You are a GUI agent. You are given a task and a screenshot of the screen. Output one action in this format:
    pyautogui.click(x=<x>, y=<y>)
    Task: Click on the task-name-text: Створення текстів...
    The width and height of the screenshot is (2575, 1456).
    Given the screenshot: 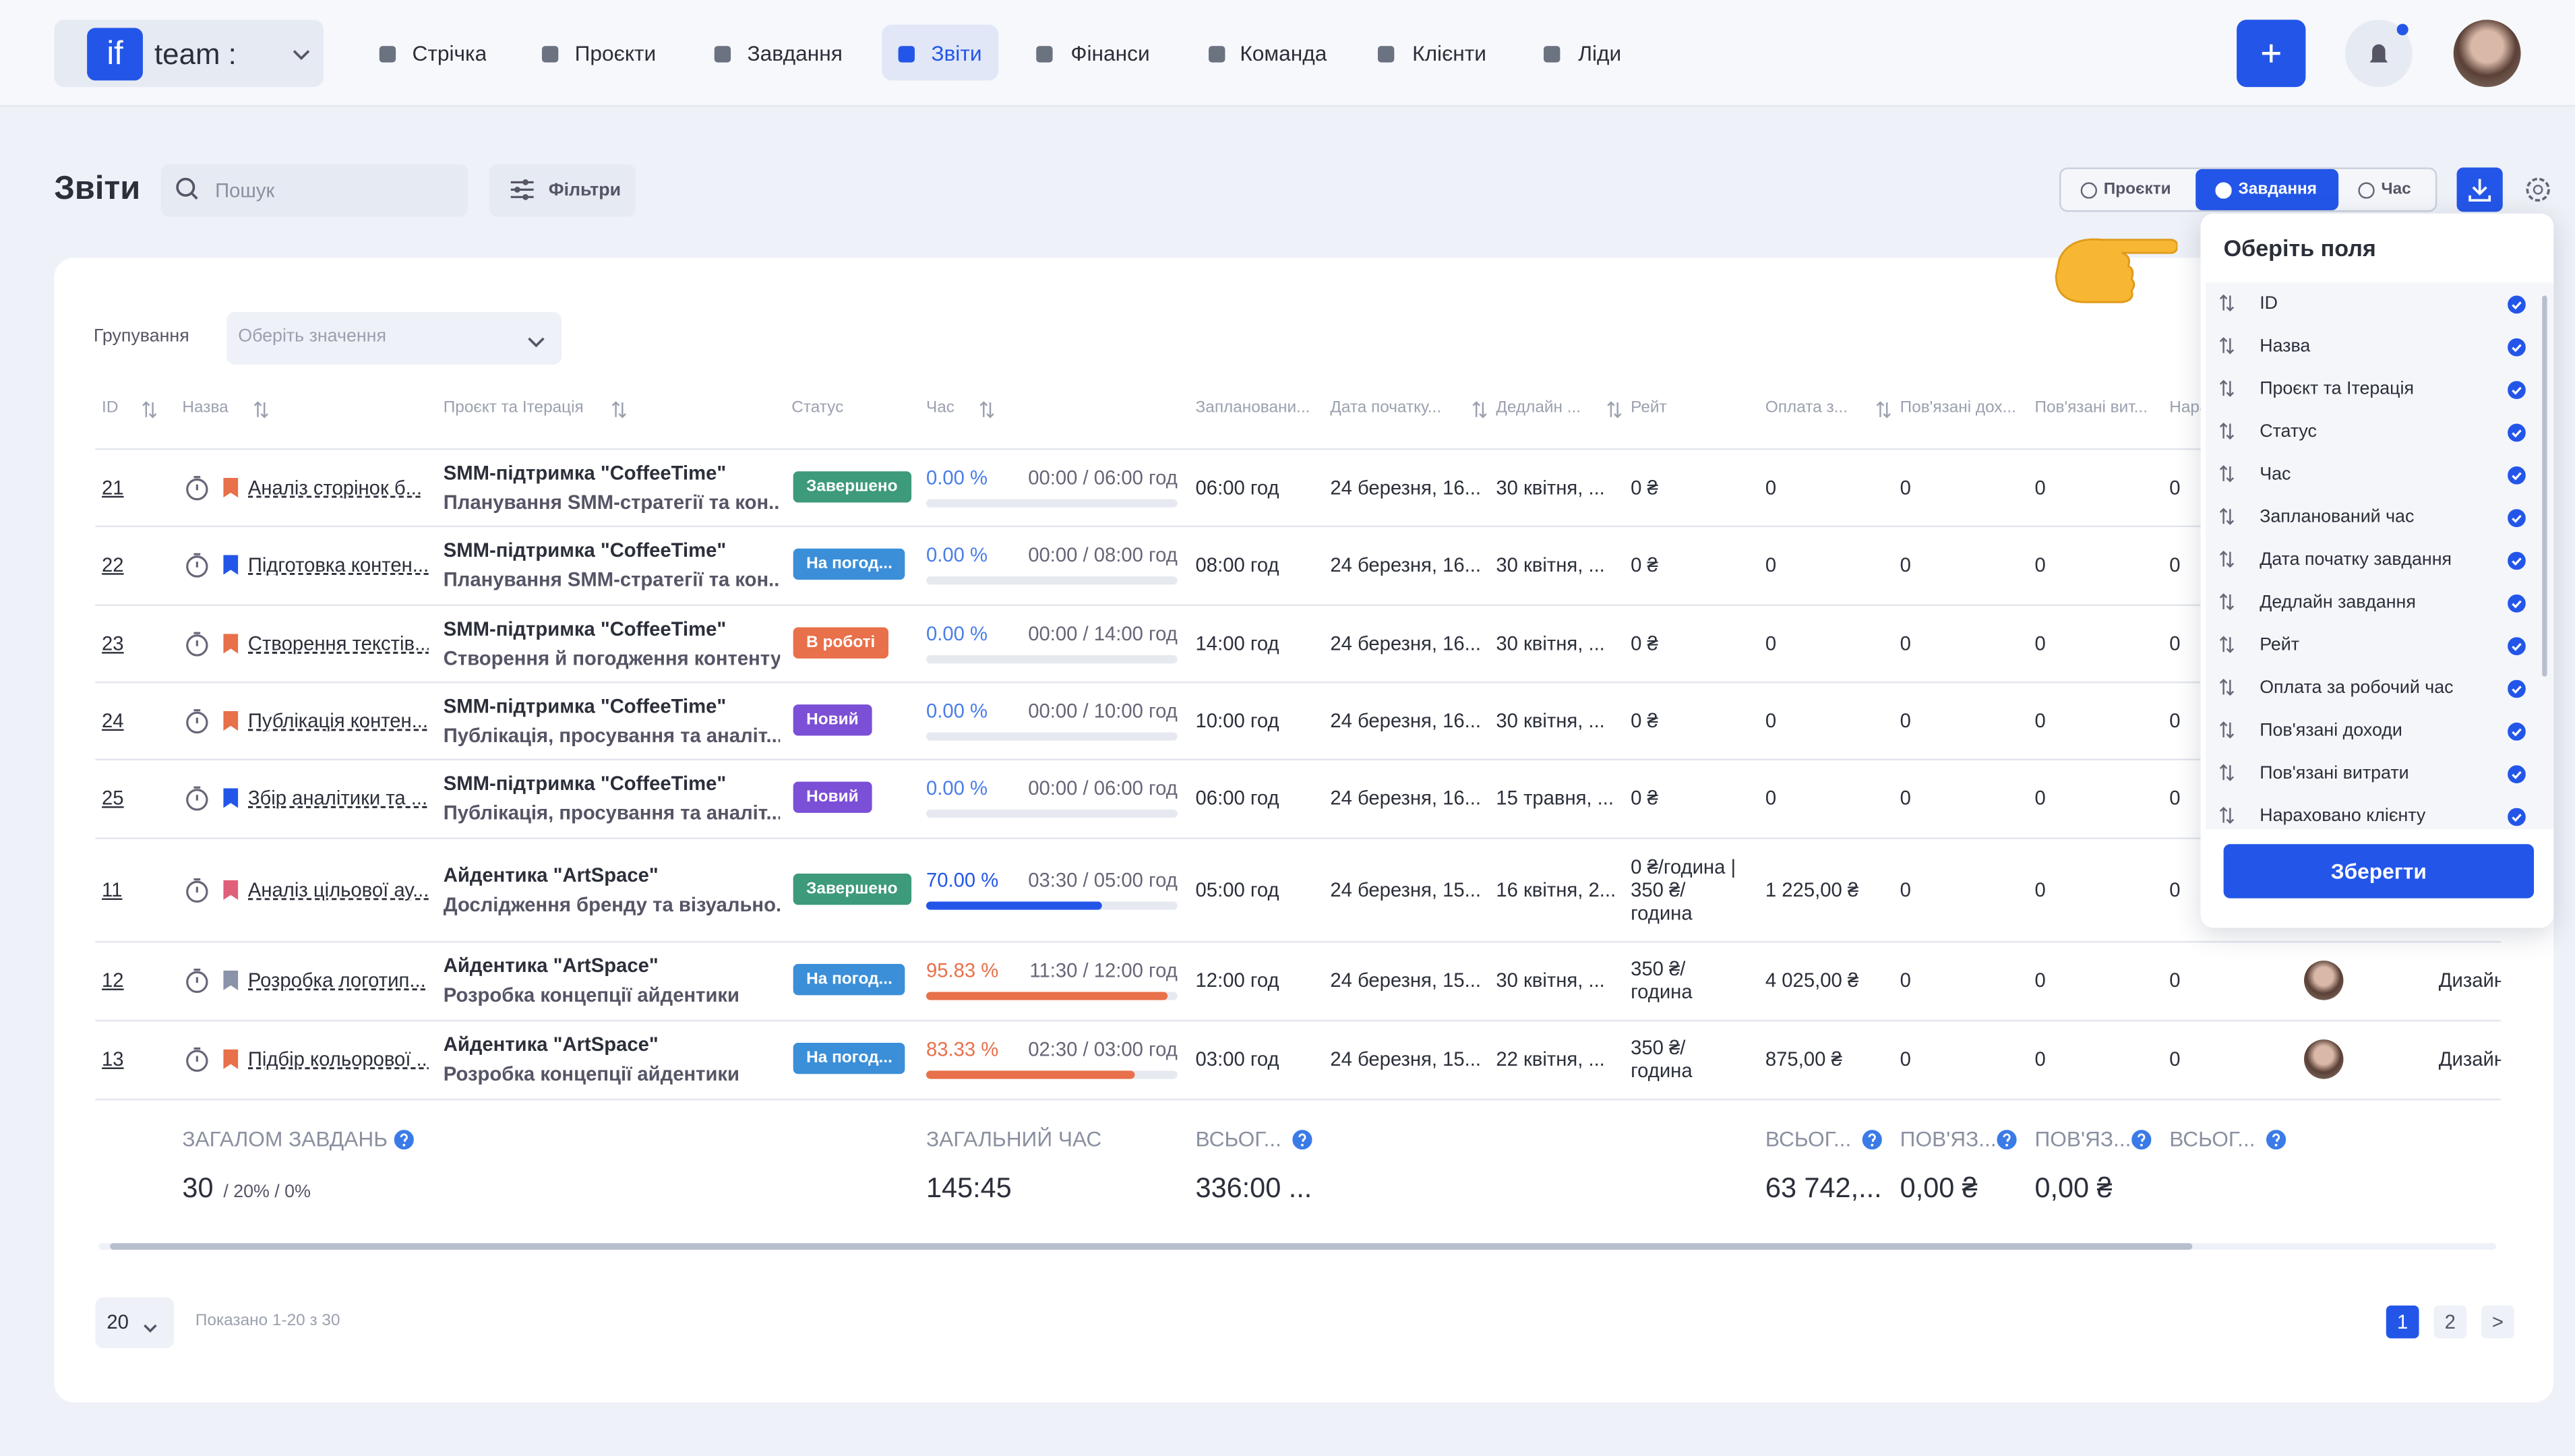 What is the action you would take?
    pyautogui.click(x=338, y=643)
    